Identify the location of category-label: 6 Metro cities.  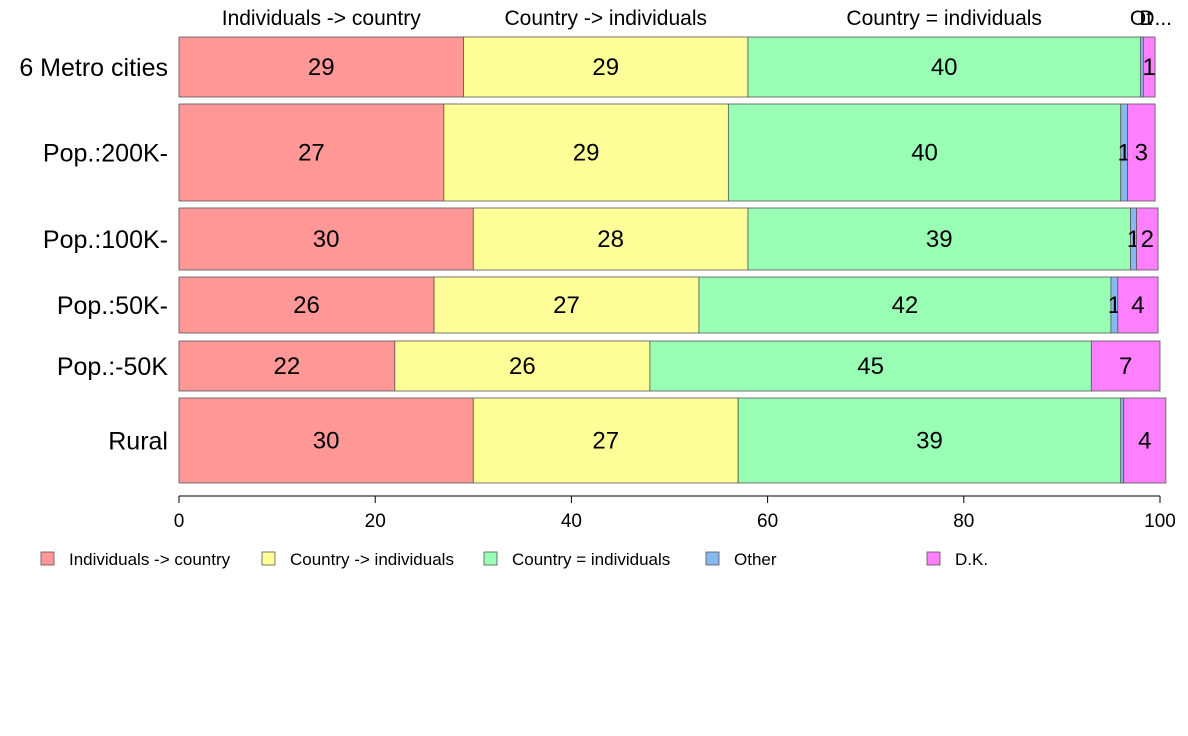
(93, 68).